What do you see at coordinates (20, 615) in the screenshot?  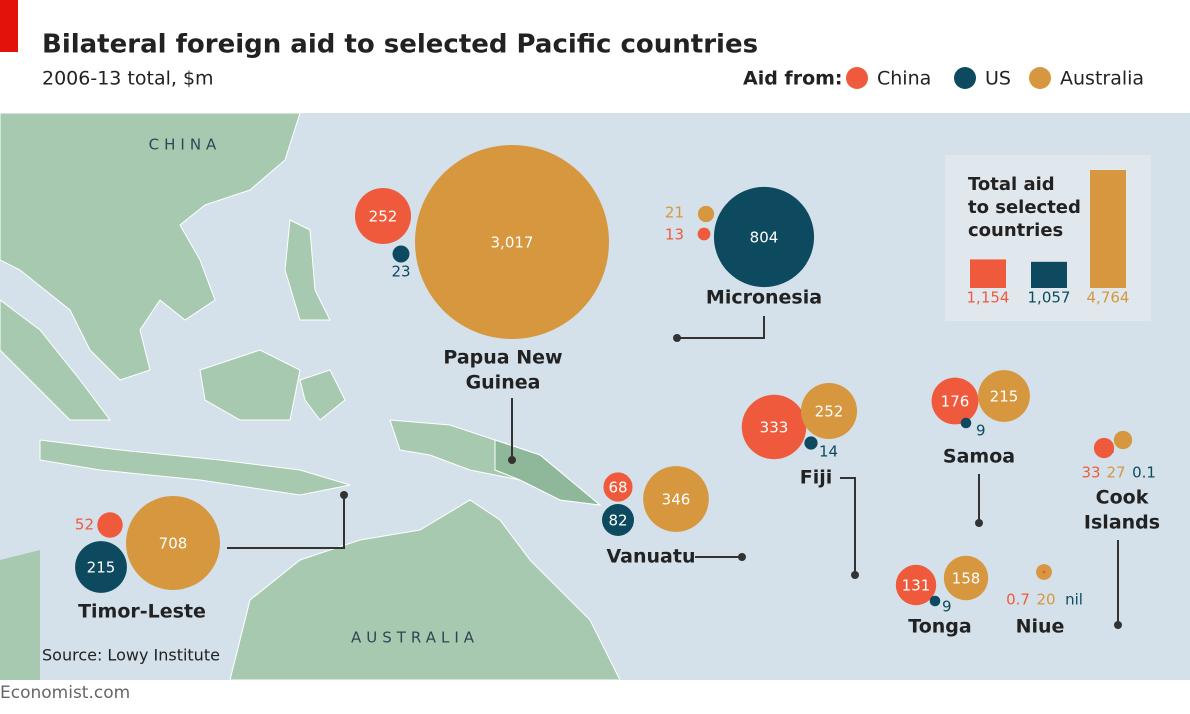 I see `land-australia-west` at bounding box center [20, 615].